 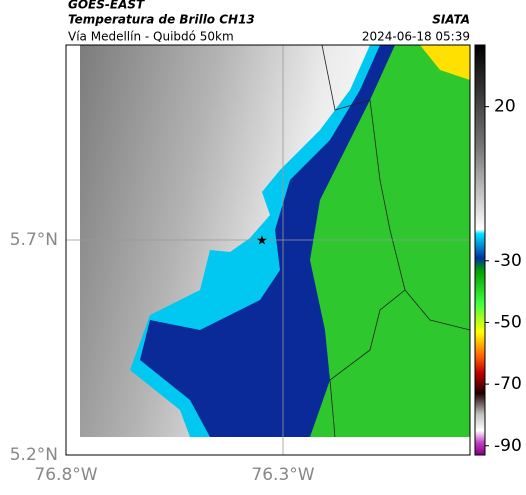 What do you see at coordinates (508, 261) in the screenshot?
I see `colorbar-tick-label: -30` at bounding box center [508, 261].